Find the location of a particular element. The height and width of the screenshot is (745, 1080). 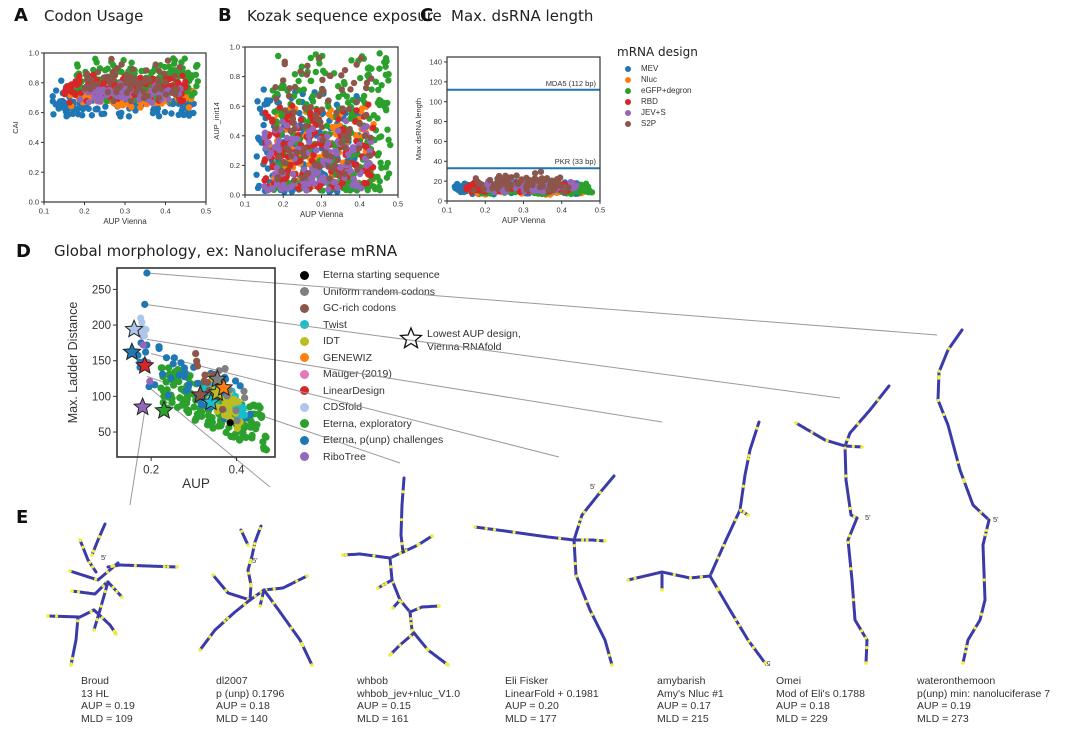

star-legend-icon is located at coordinates (411, 338).